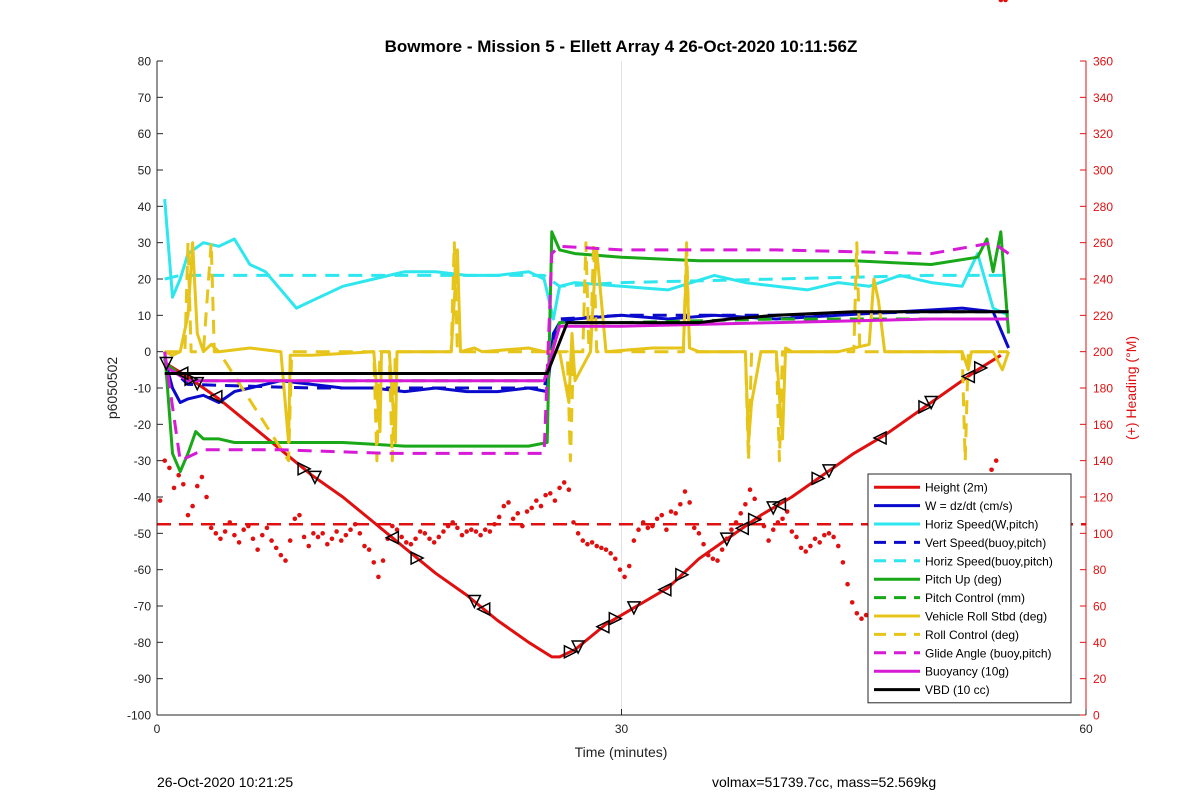 Image resolution: width=1200 pixels, height=804 pixels. I want to click on y-tick-label: 0, so click(147, 352).